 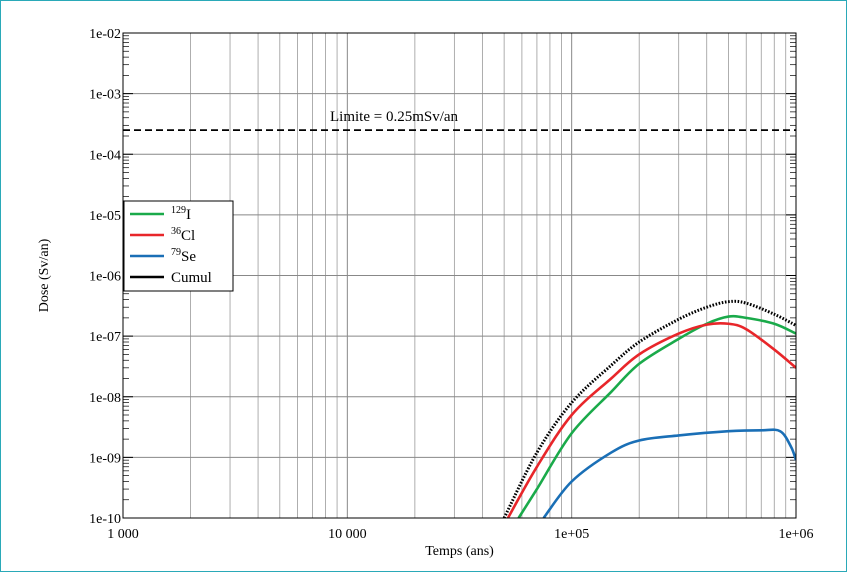 What do you see at coordinates (105, 337) in the screenshot?
I see `y-tick-label: 1e-07` at bounding box center [105, 337].